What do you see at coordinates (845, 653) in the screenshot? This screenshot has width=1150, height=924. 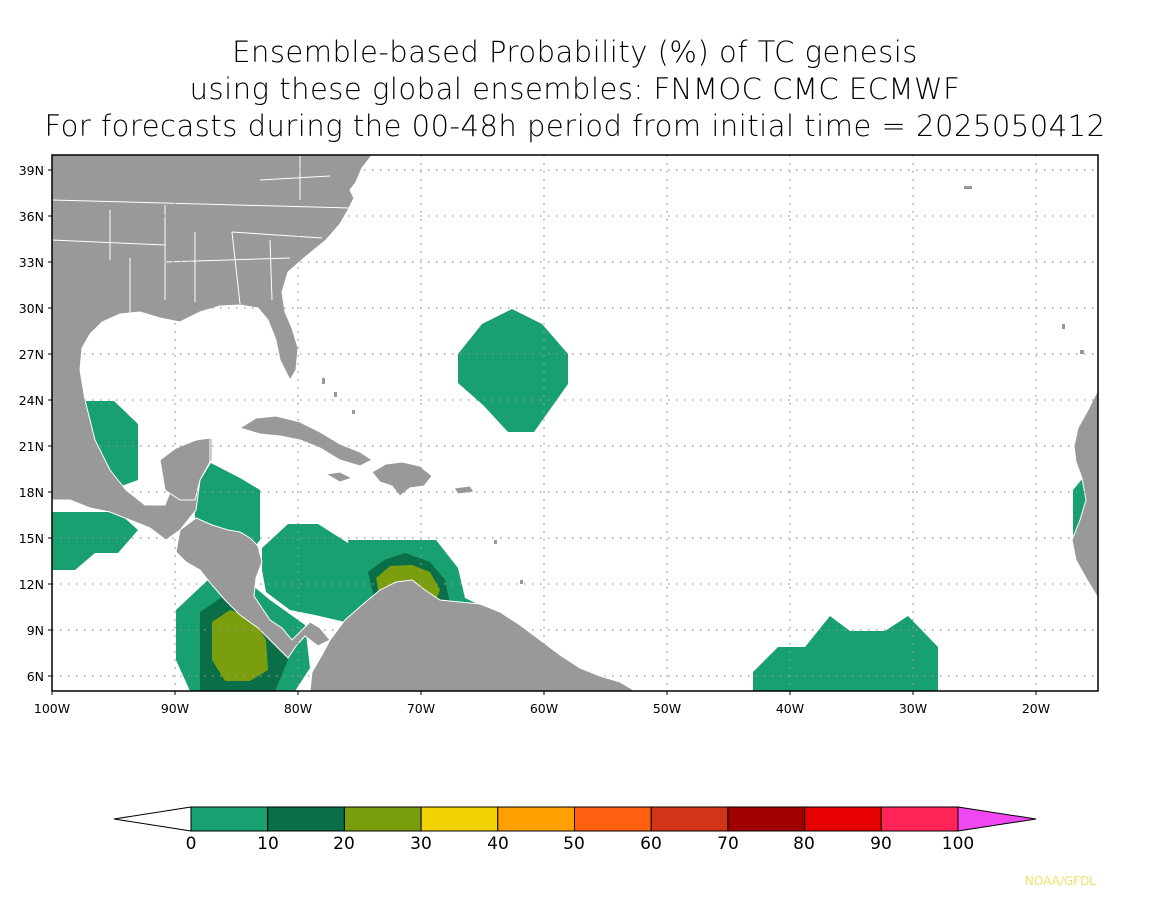 I see `prob-area-tropical-atlantic` at bounding box center [845, 653].